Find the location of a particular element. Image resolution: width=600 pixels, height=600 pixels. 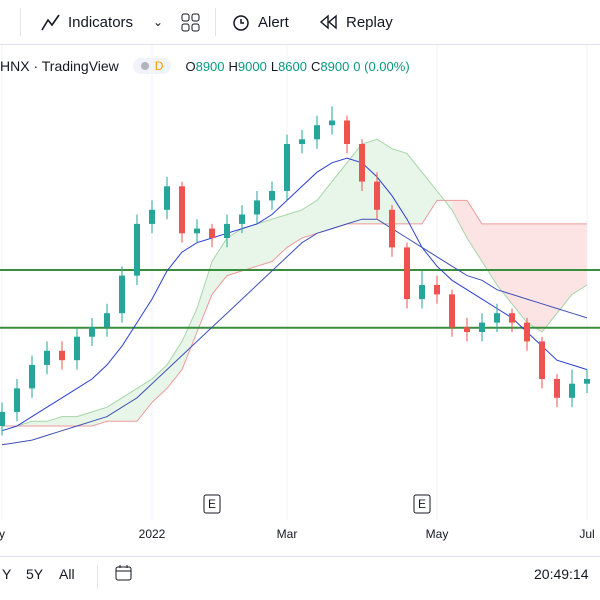

ohlc-key: L is located at coordinates (274, 66).